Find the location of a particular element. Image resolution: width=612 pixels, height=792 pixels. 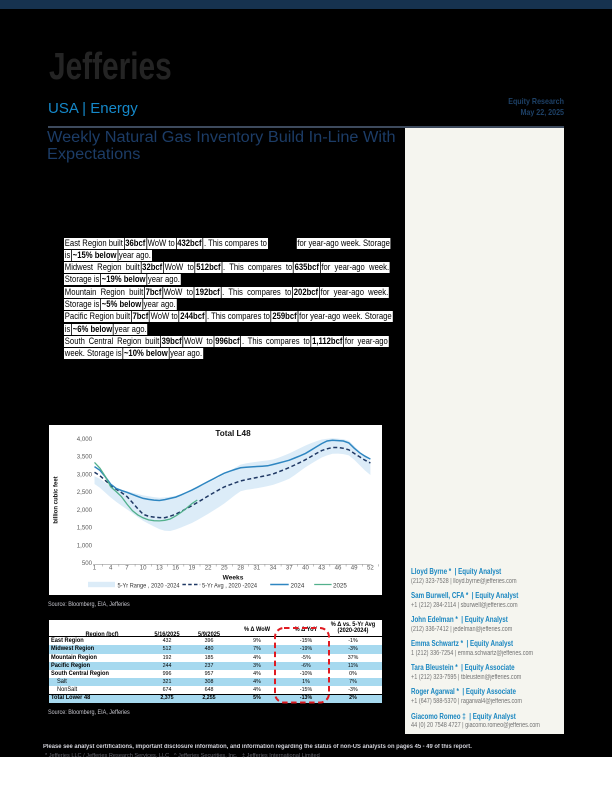

svg-text: 25 is located at coordinates (224, 568).